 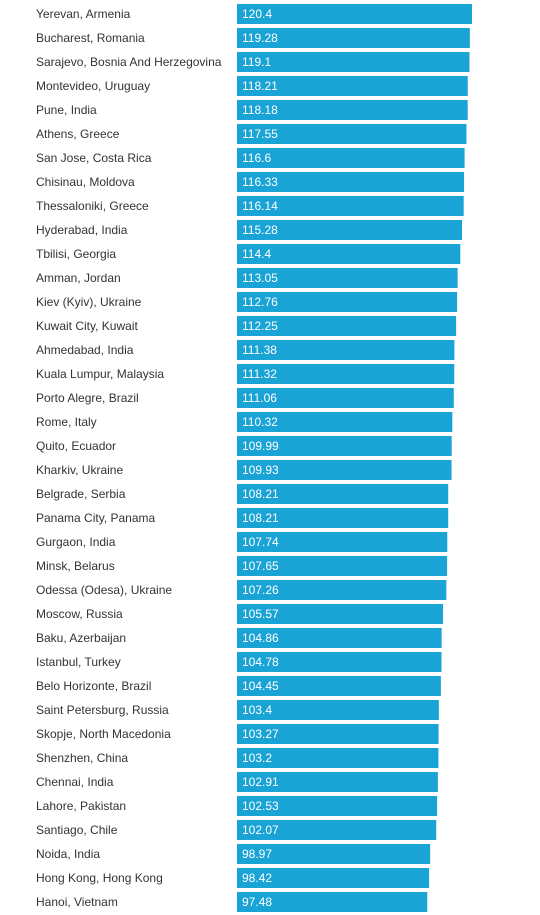 What do you see at coordinates (129, 62) in the screenshot?
I see `category-label: Sarajevo, Bosnia And Herzegovina` at bounding box center [129, 62].